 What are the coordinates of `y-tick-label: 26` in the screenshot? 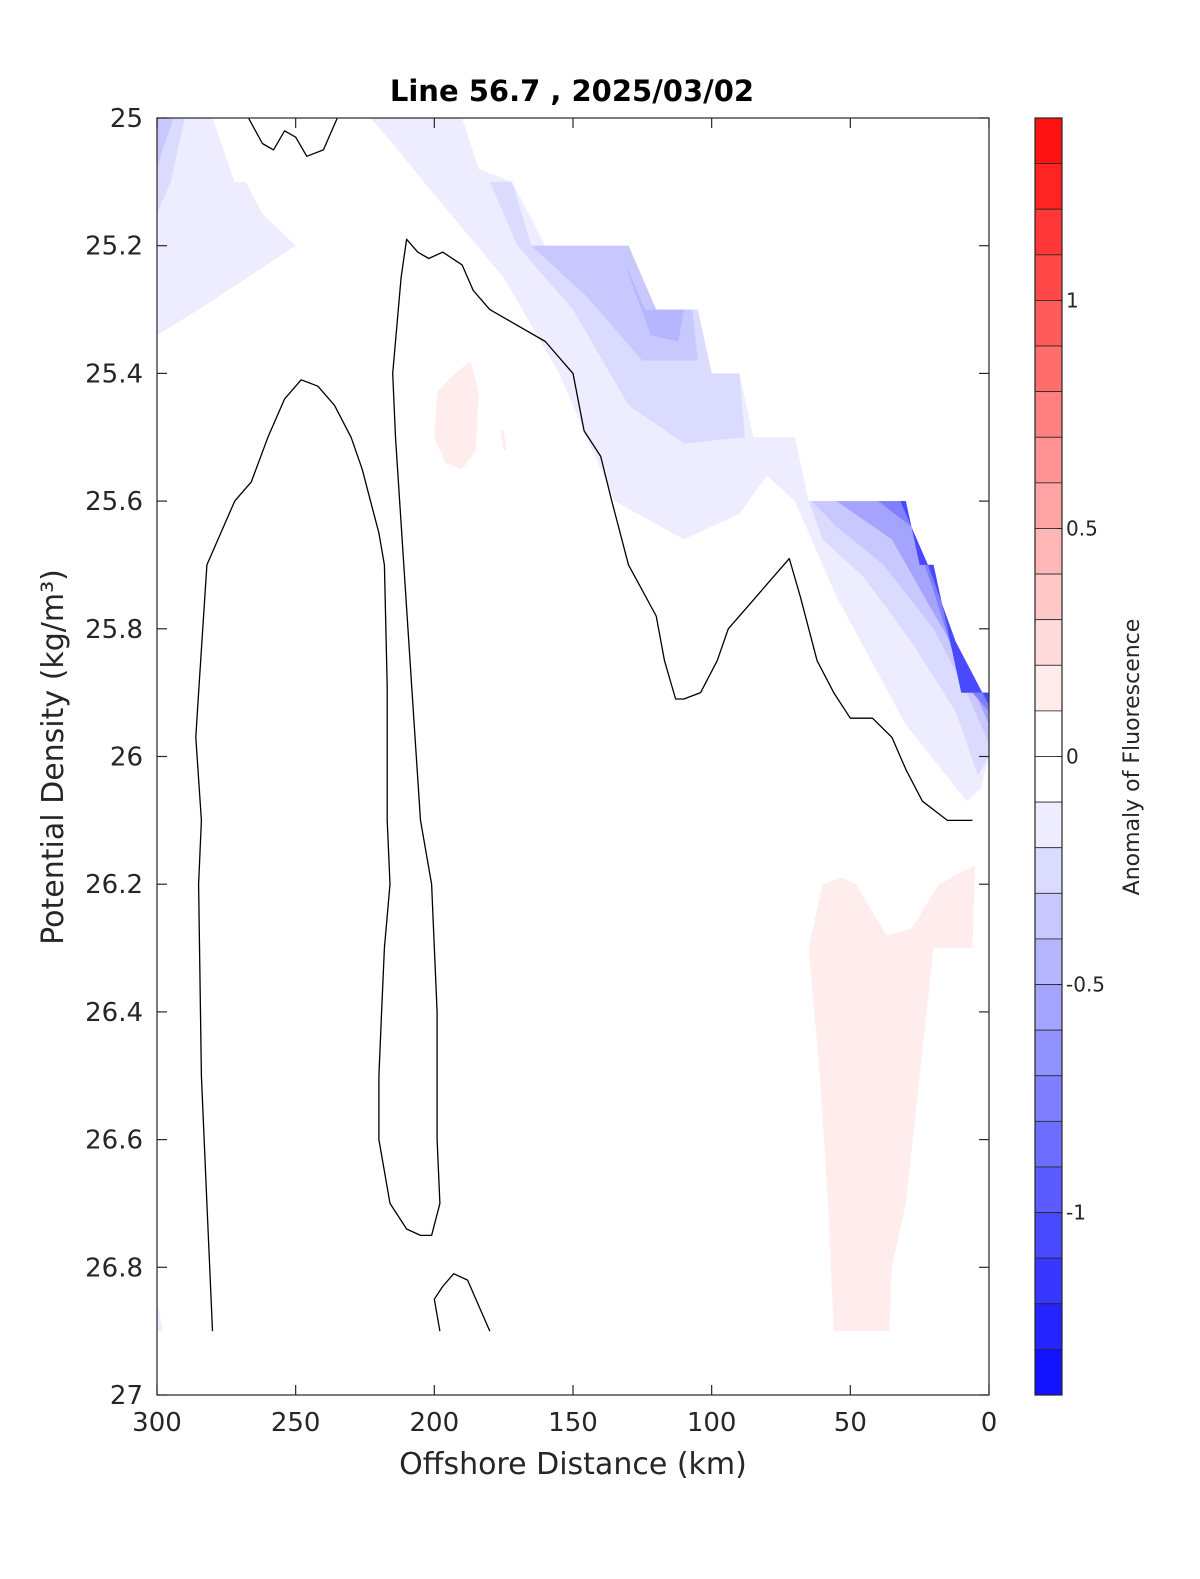 It's located at (126, 758).